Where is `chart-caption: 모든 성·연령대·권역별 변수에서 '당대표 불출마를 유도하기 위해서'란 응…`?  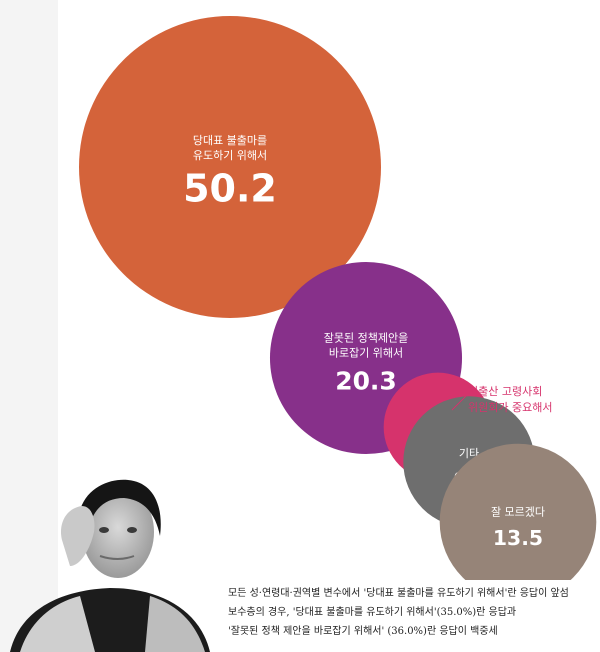
chart-caption: 모든 성·연령대·권역별 변수에서 '당대표 불출마를 유도하기 위해서'란 응… is located at coordinates (413, 612).